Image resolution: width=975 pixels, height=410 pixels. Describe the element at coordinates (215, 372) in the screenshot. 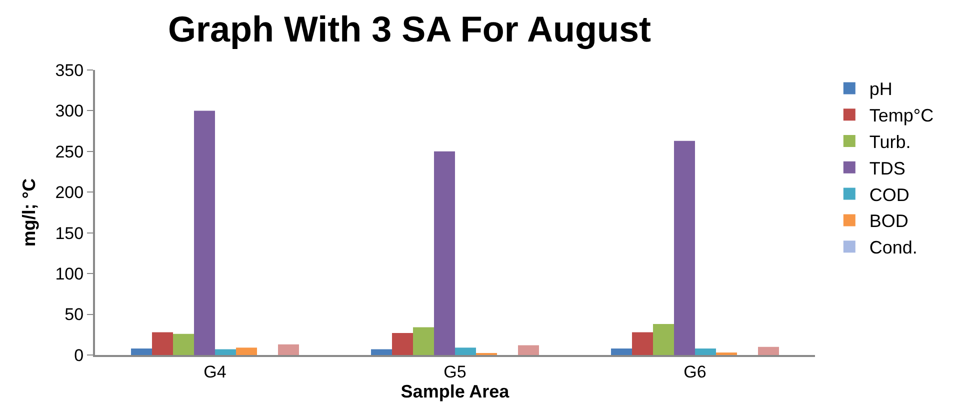

I see `x-tick-label: G4` at that location.